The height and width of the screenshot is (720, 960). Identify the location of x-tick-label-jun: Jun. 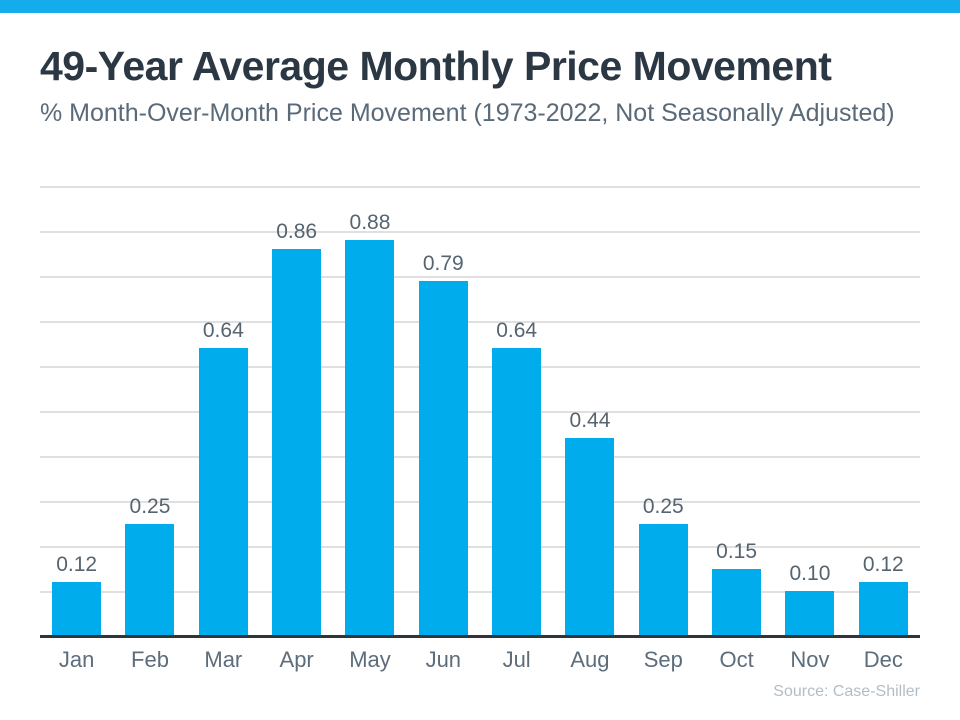
(443, 659).